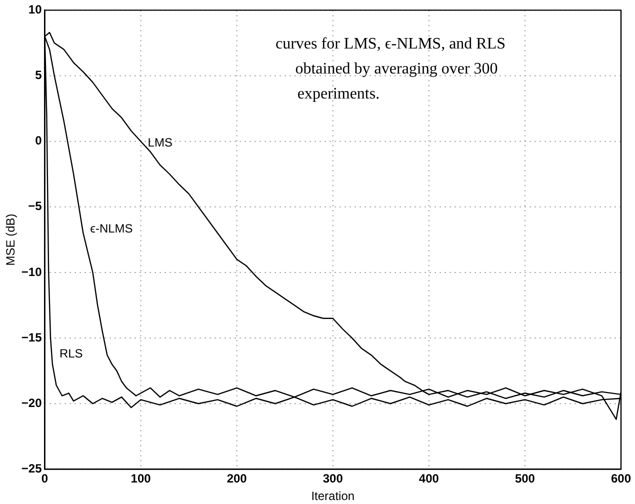 The height and width of the screenshot is (504, 635). What do you see at coordinates (333, 496) in the screenshot?
I see `x-axis-title: Iteration` at bounding box center [333, 496].